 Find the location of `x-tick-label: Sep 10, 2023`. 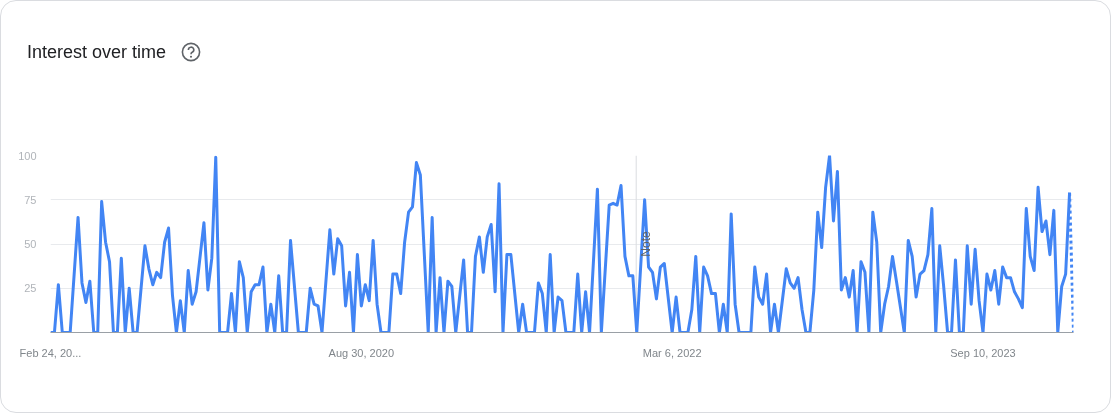

x-tick-label: Sep 10, 2023 is located at coordinates (983, 352).